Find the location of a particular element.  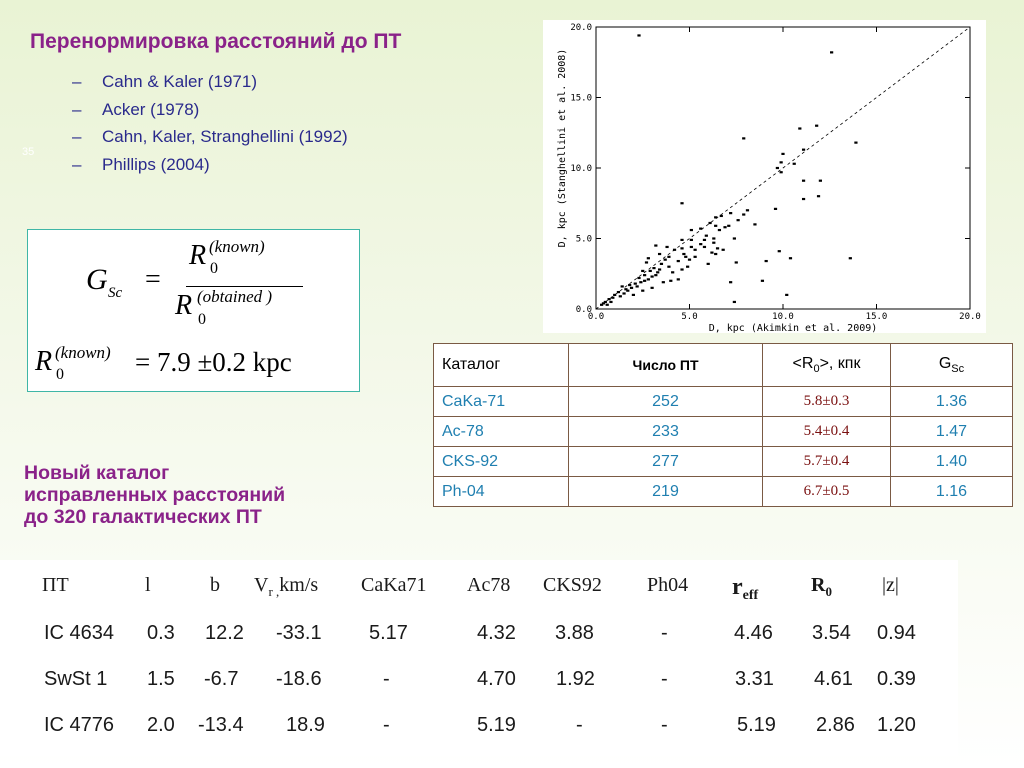

cell-caka71: - is located at coordinates (386, 679).